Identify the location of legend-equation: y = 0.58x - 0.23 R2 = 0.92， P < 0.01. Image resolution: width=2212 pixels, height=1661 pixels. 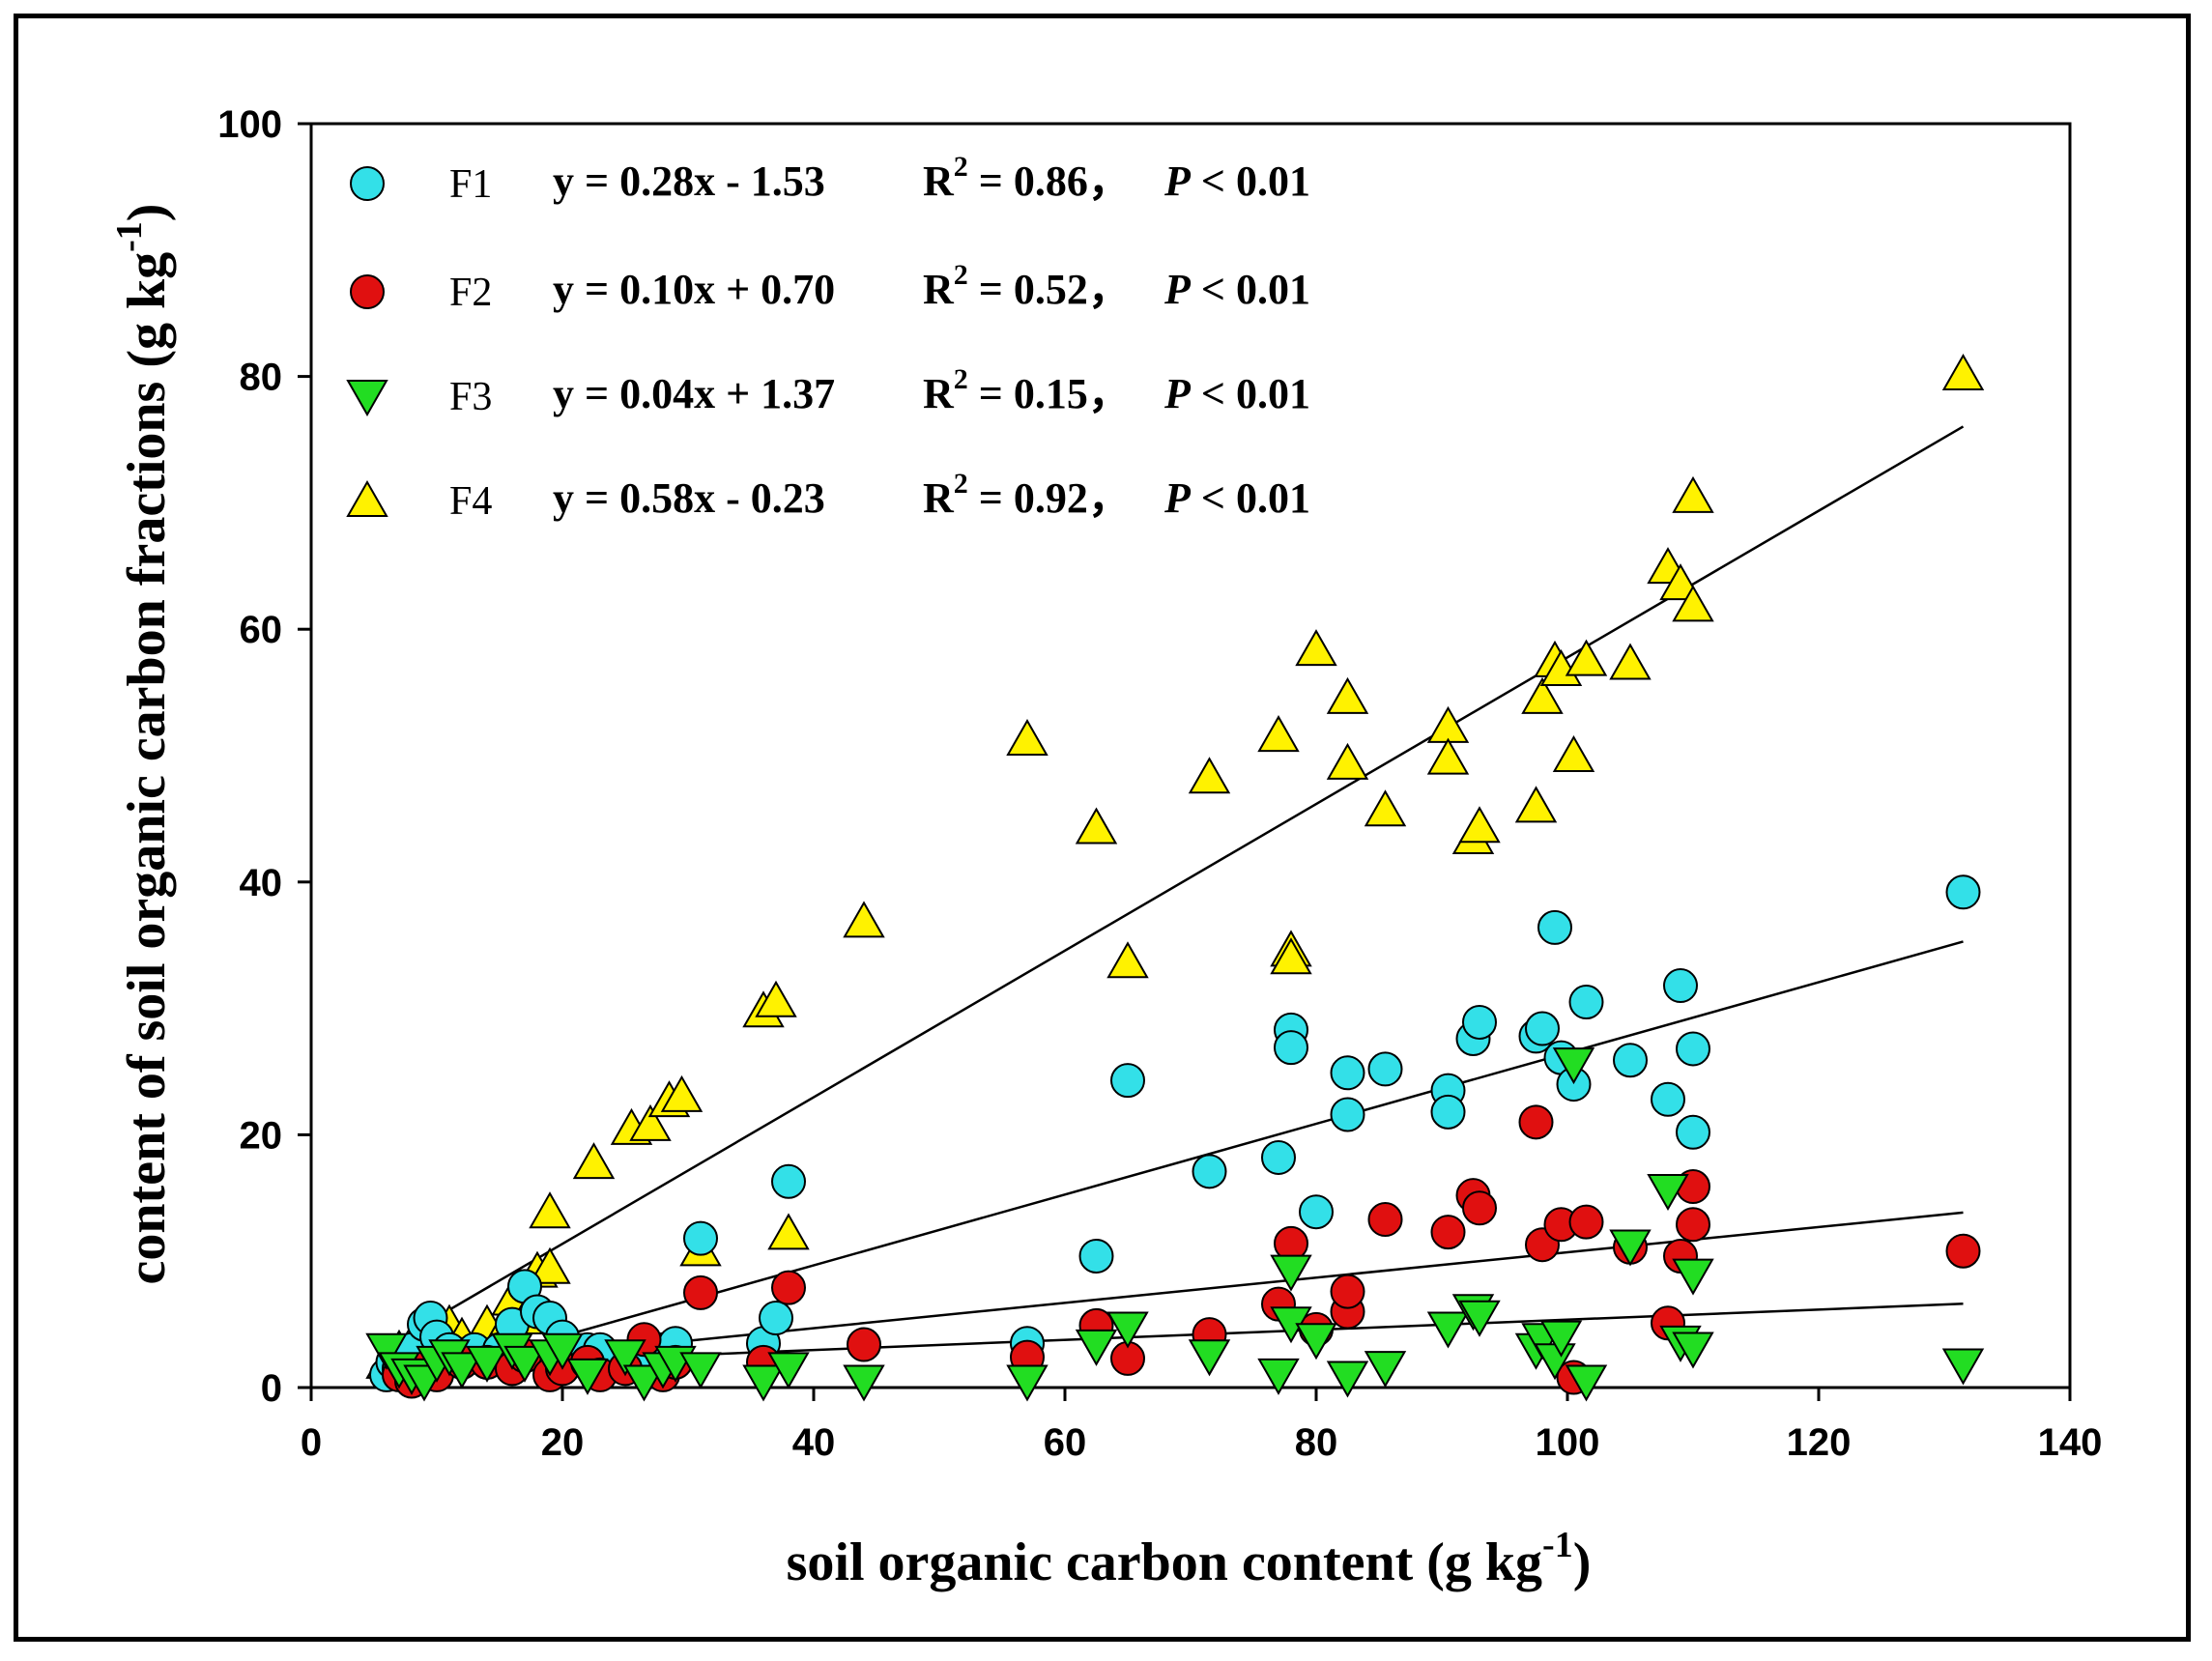
(931, 495).